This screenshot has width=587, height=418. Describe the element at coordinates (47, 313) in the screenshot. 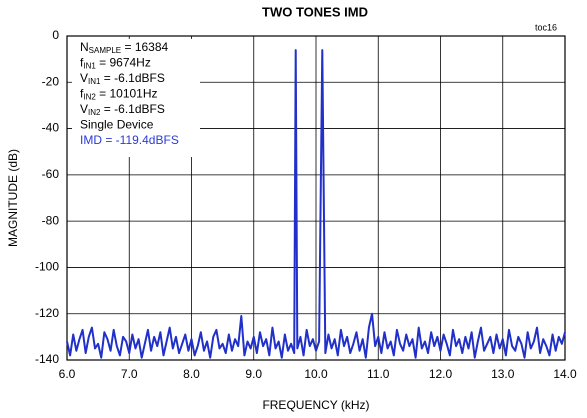

I see `y-tick-label: -120` at that location.